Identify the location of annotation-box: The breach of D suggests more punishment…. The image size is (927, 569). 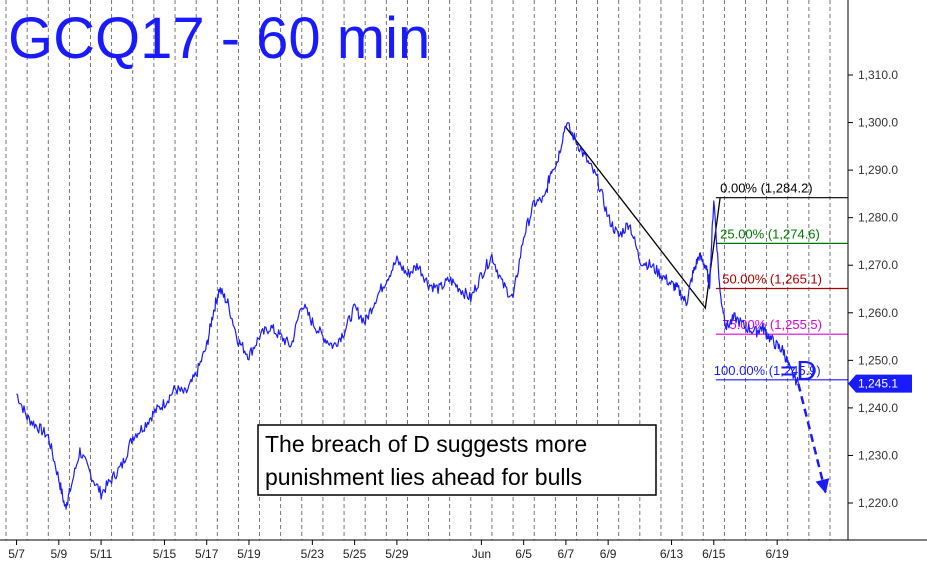
(457, 460).